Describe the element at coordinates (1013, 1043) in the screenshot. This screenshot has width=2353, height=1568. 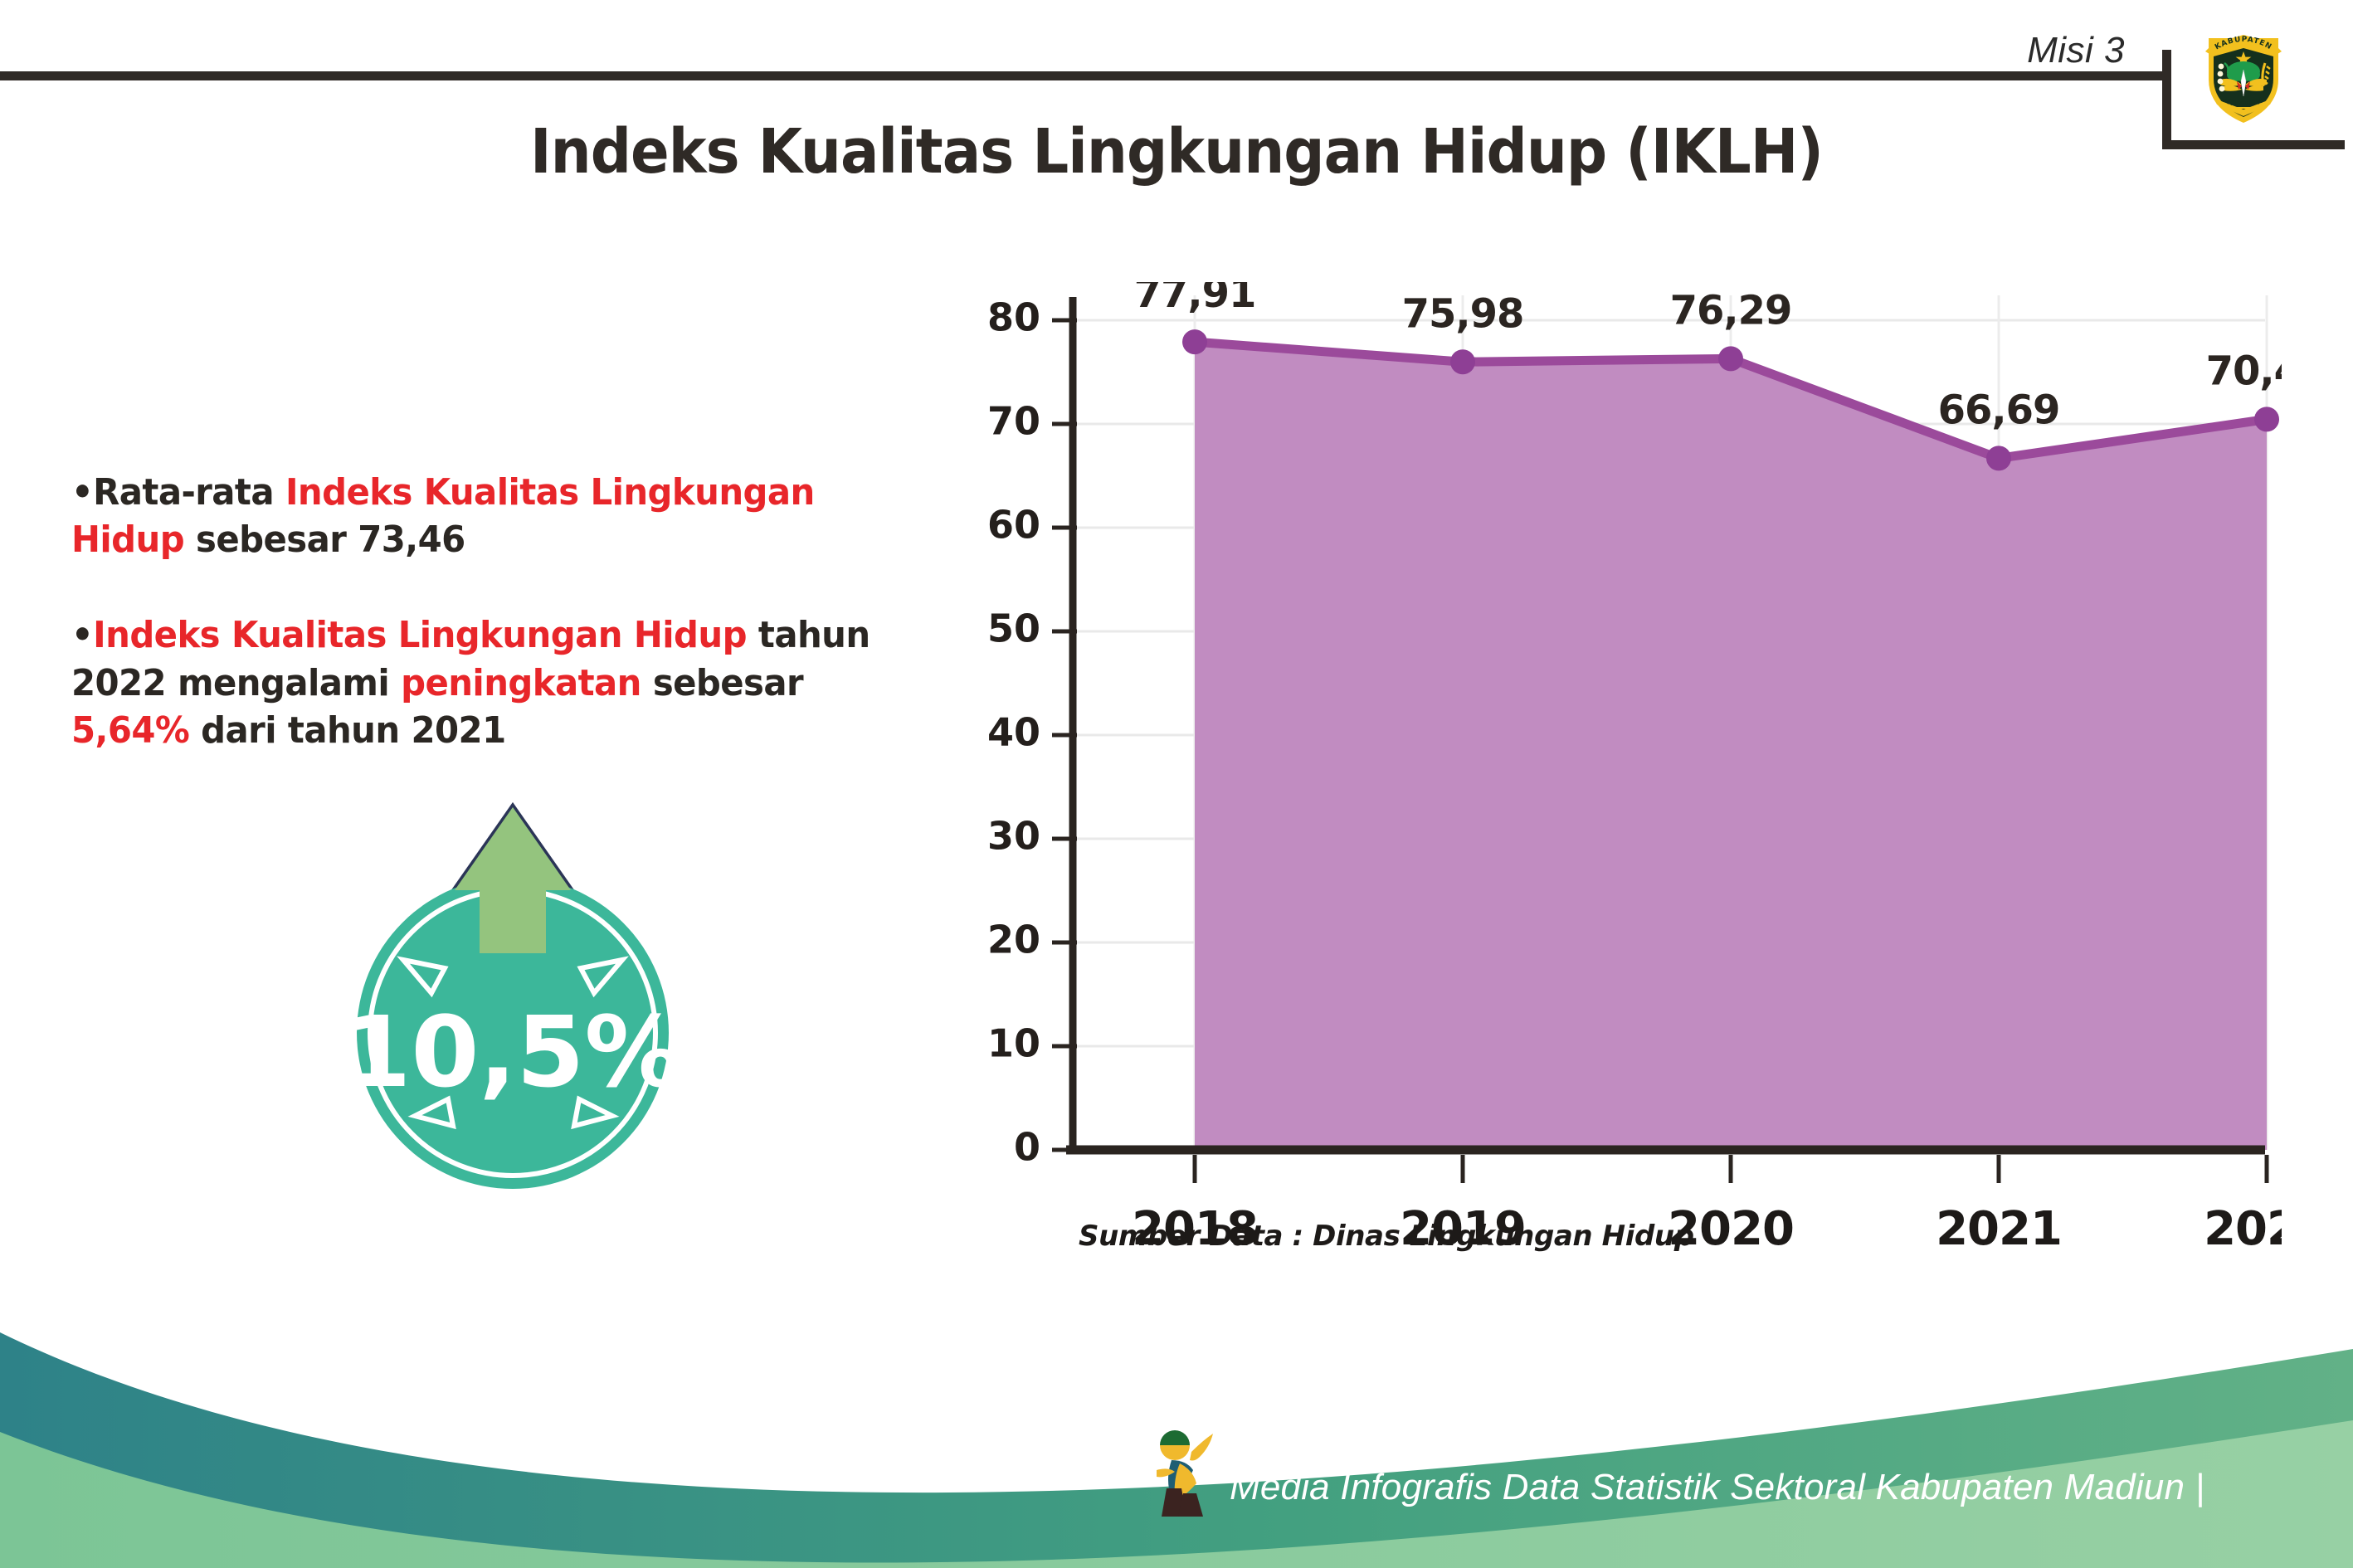
I see `y-tick-label: 10` at that location.